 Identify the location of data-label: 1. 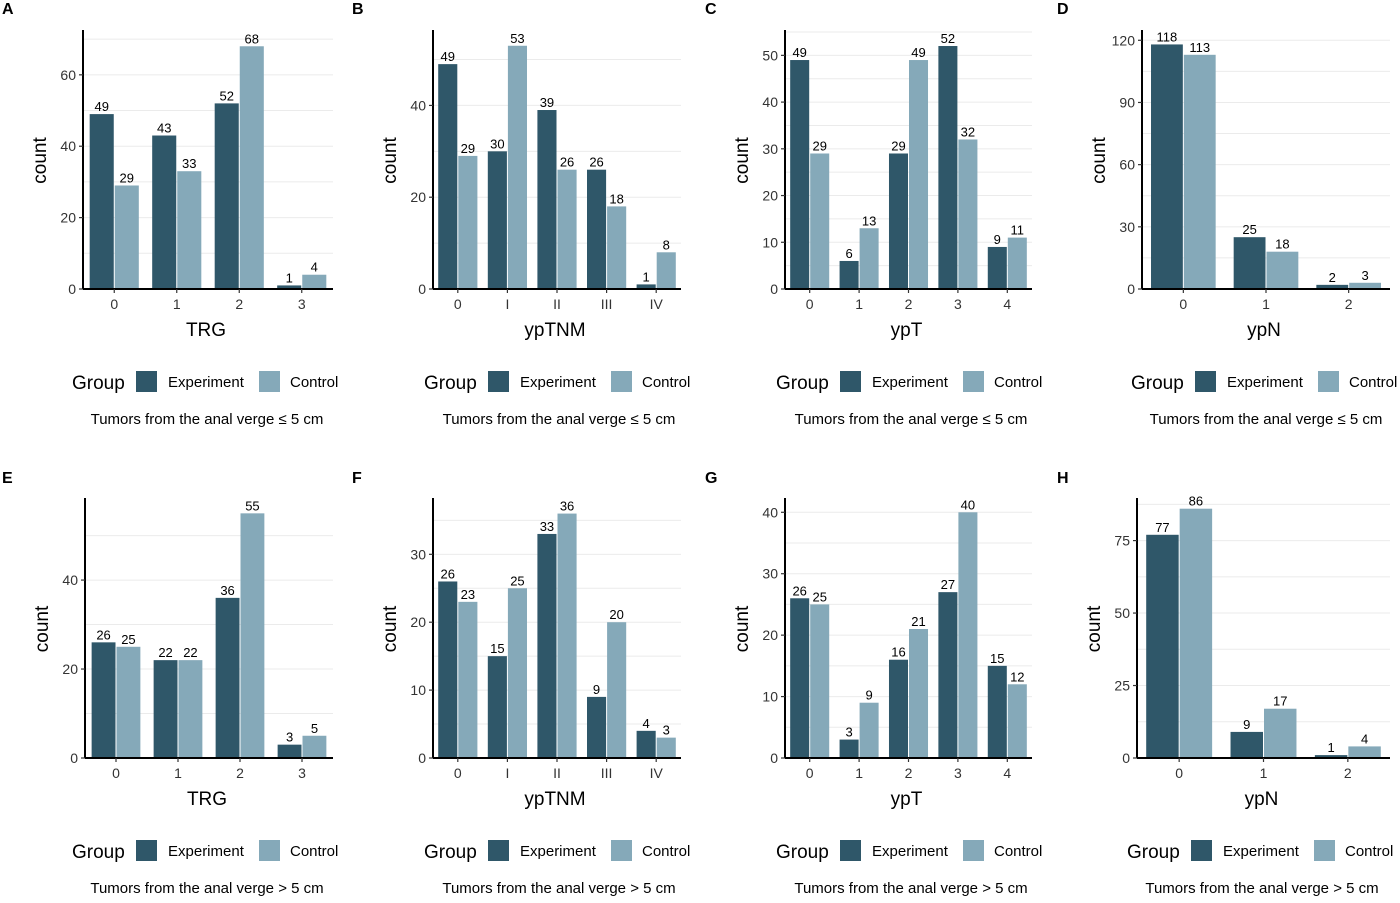
(646, 276).